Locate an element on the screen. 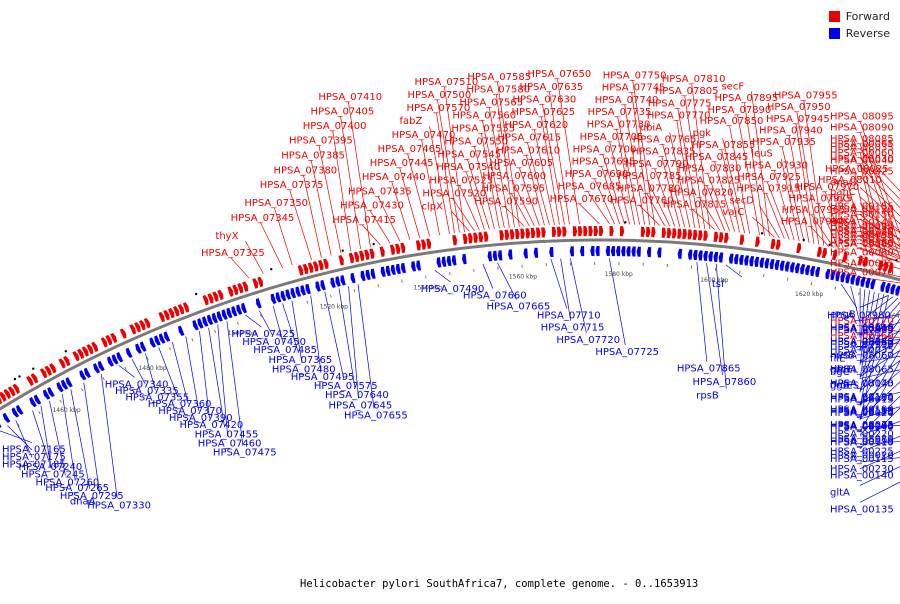 The width and height of the screenshot is (900, 604). forward-gene-label: HPSA_08090 is located at coordinates (862, 128).